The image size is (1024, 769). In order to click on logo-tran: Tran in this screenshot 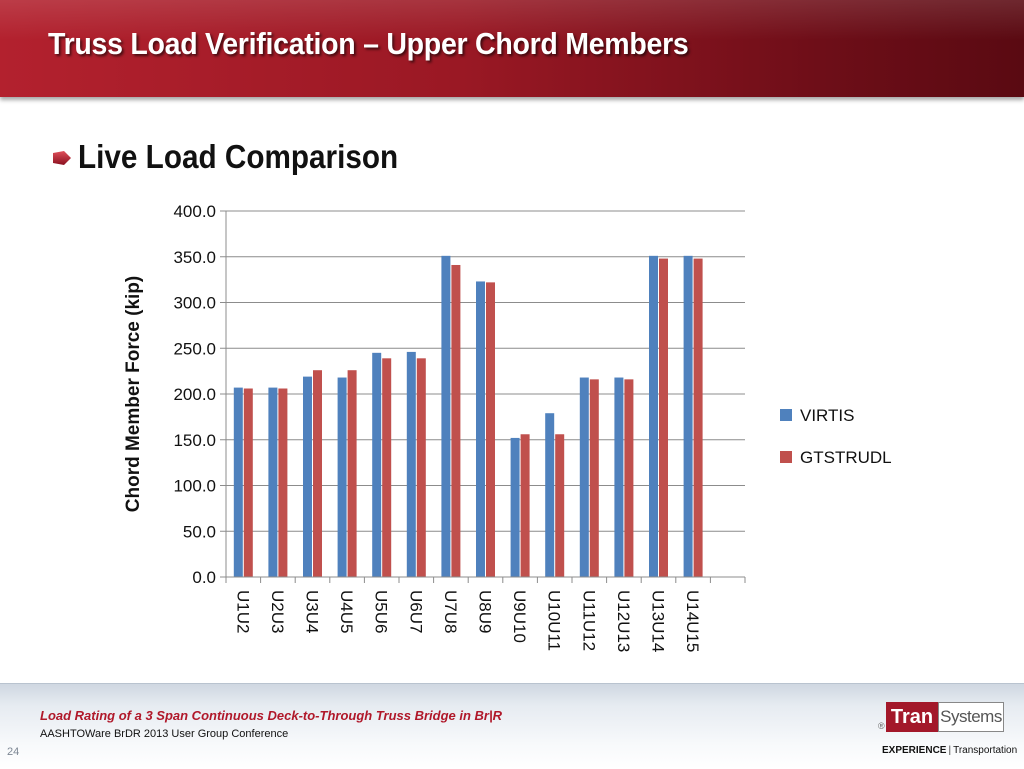, I will do `click(912, 717)`.